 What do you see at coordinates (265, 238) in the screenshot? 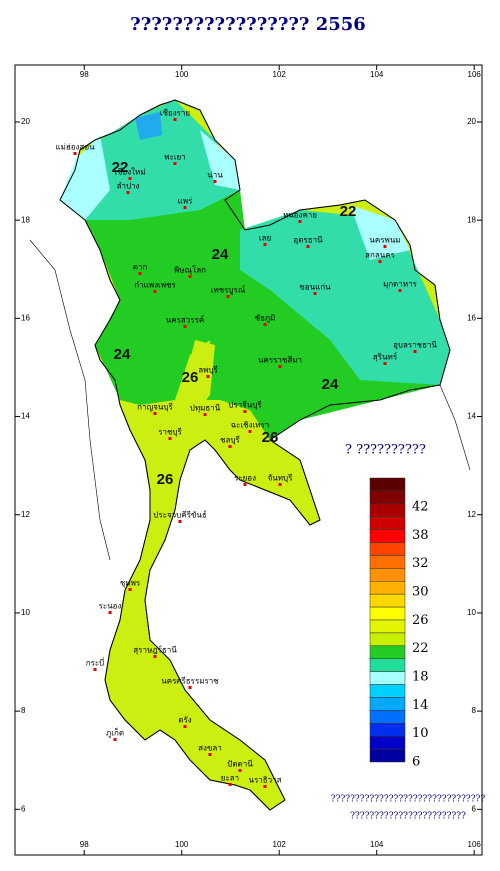
I see `place-name: เลย` at bounding box center [265, 238].